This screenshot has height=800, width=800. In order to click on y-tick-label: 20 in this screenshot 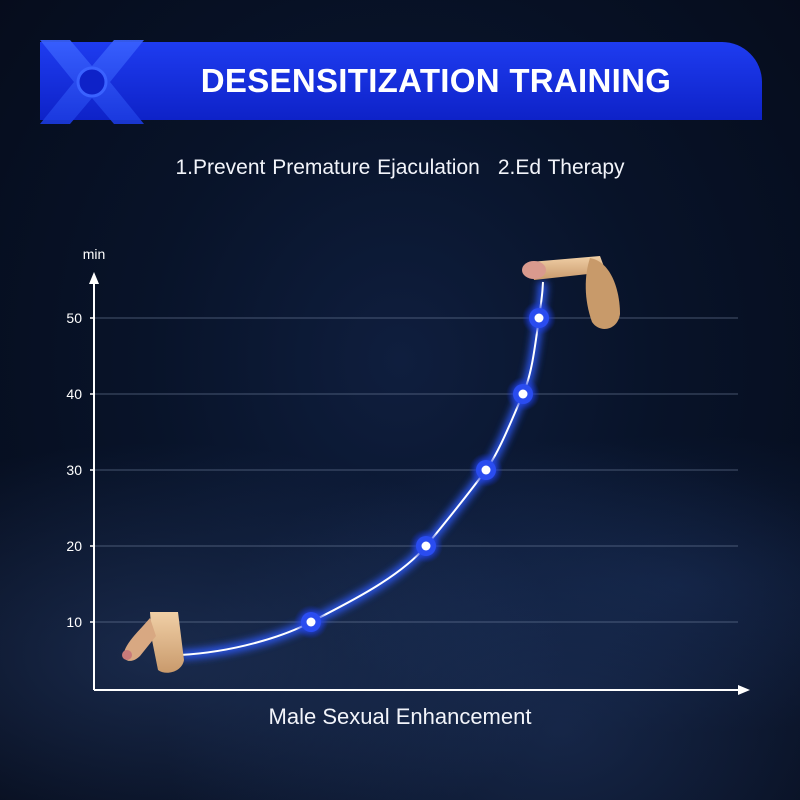, I will do `click(74, 546)`.